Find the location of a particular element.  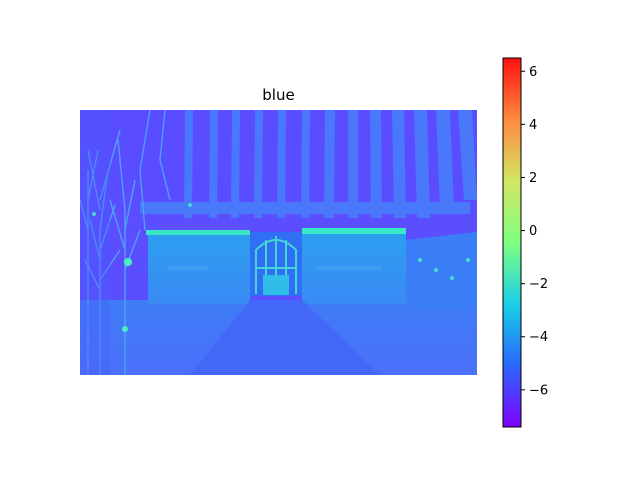

light-strip-left is located at coordinates (198, 232).